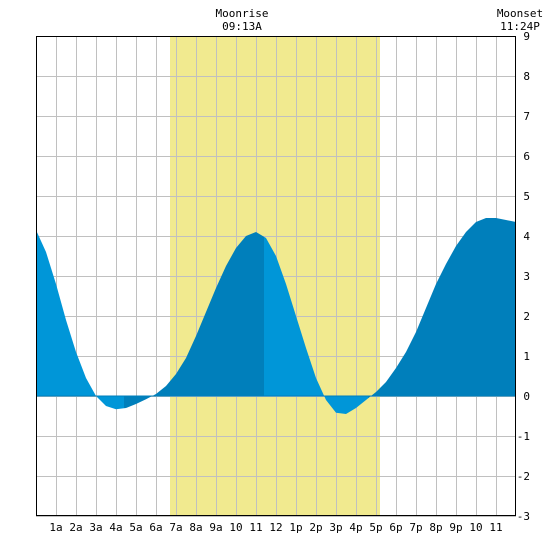 The height and width of the screenshot is (555, 550). What do you see at coordinates (75, 527) in the screenshot?
I see `x-tick-label: 2a` at bounding box center [75, 527].